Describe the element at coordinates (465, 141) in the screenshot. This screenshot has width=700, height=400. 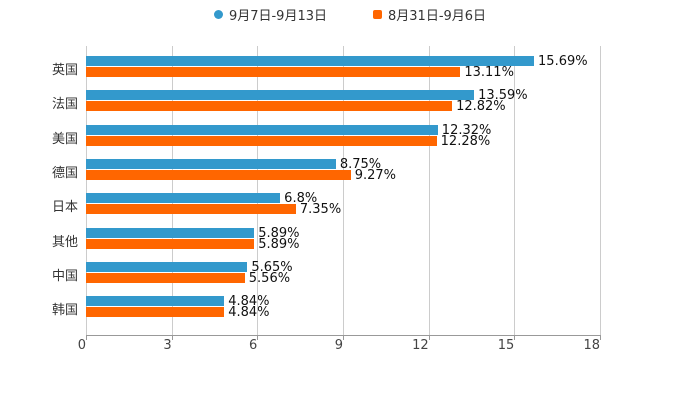
I see `value-label: 12.28%` at that location.